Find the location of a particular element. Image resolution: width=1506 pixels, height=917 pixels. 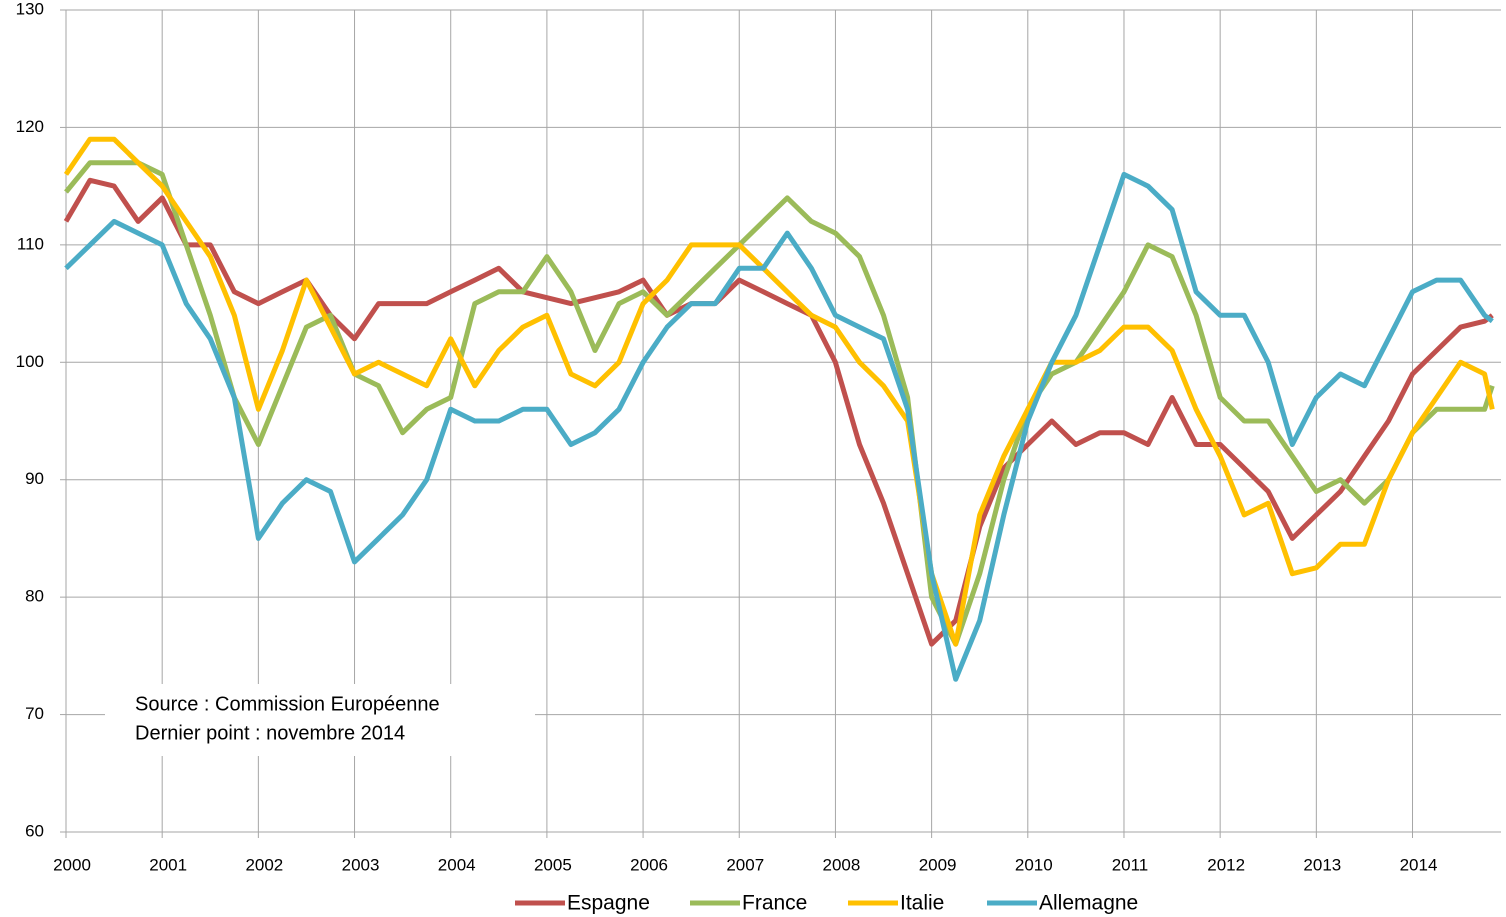

x-tick-label: 2004 is located at coordinates (457, 864).